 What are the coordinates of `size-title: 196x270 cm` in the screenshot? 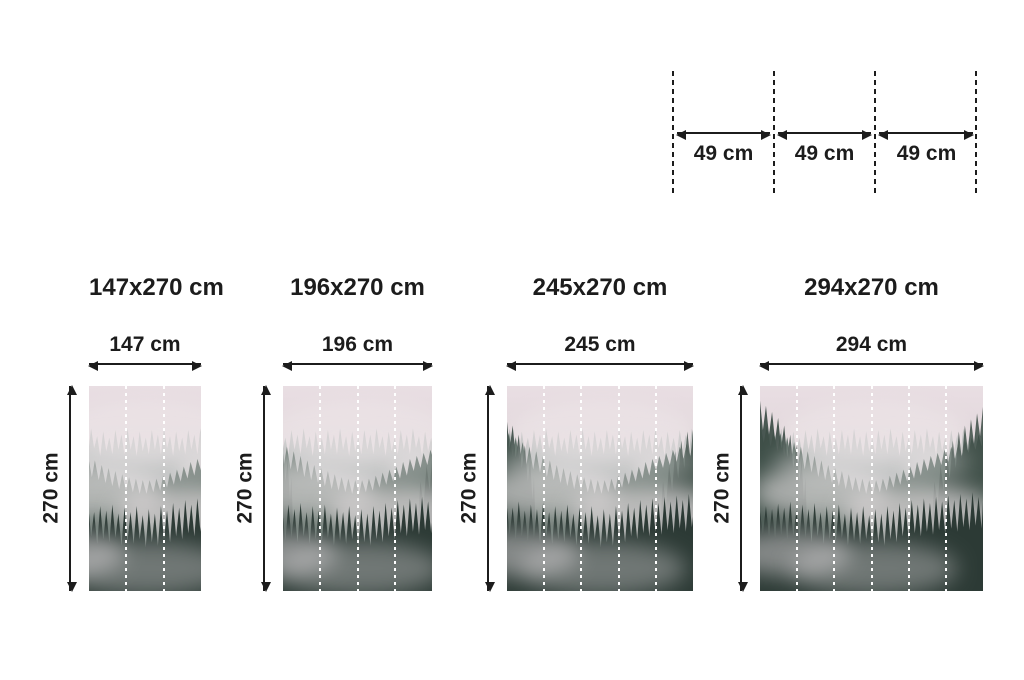 It's located at (357, 287).